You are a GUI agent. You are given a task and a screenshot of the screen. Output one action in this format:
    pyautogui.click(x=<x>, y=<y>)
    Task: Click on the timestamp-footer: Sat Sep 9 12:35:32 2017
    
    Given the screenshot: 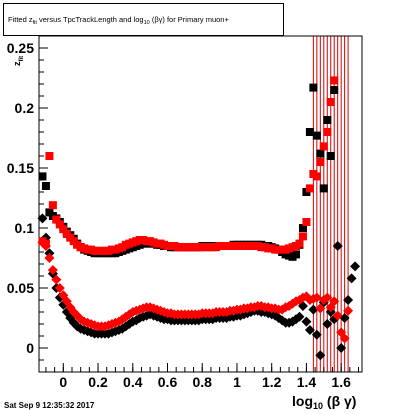 What is the action you would take?
    pyautogui.click(x=49, y=405)
    